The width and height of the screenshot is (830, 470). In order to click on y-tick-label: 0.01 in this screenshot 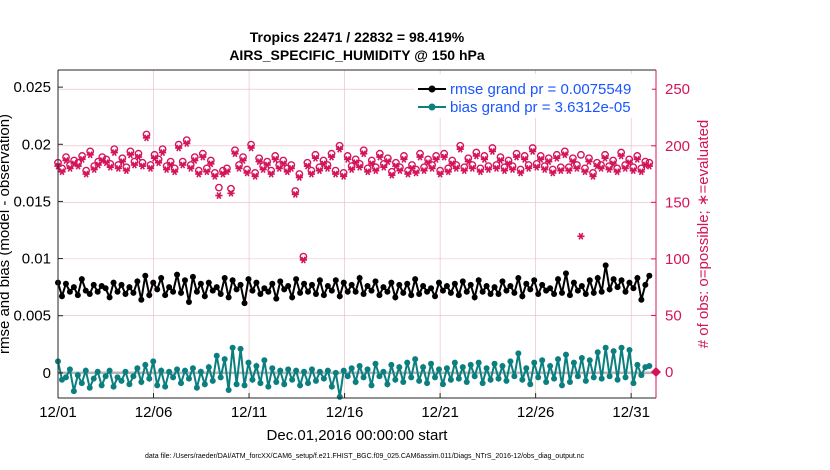, I will do `click(36, 259)`.